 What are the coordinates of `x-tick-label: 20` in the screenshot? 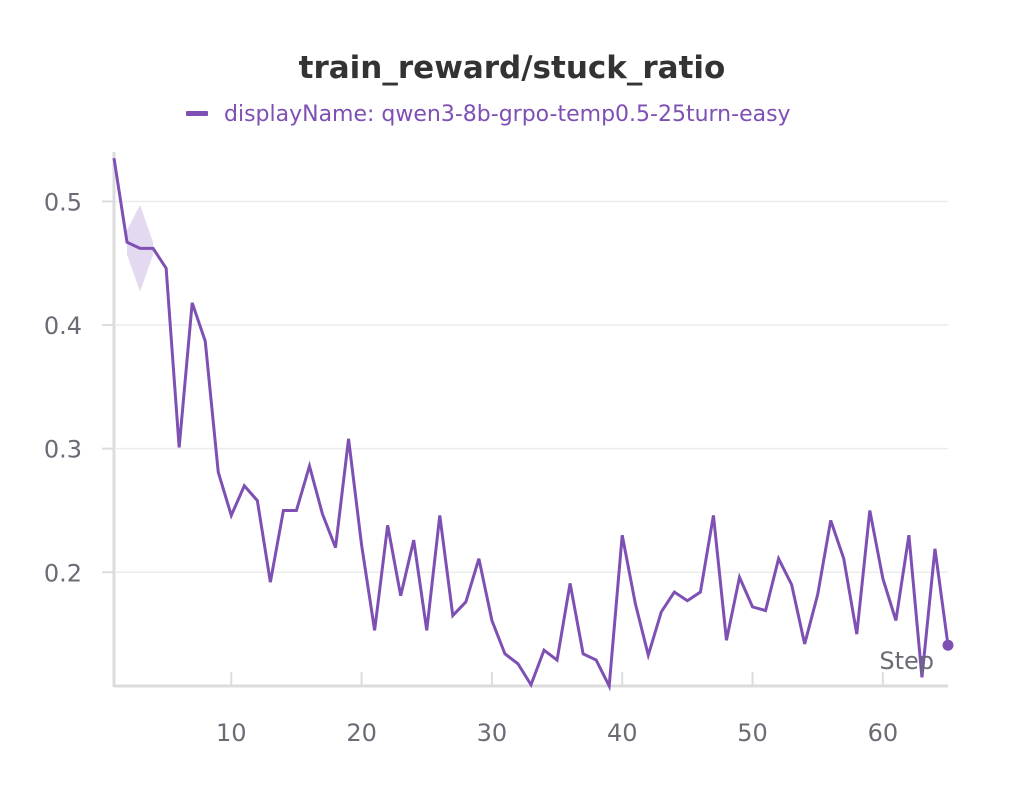 It's located at (361, 733).